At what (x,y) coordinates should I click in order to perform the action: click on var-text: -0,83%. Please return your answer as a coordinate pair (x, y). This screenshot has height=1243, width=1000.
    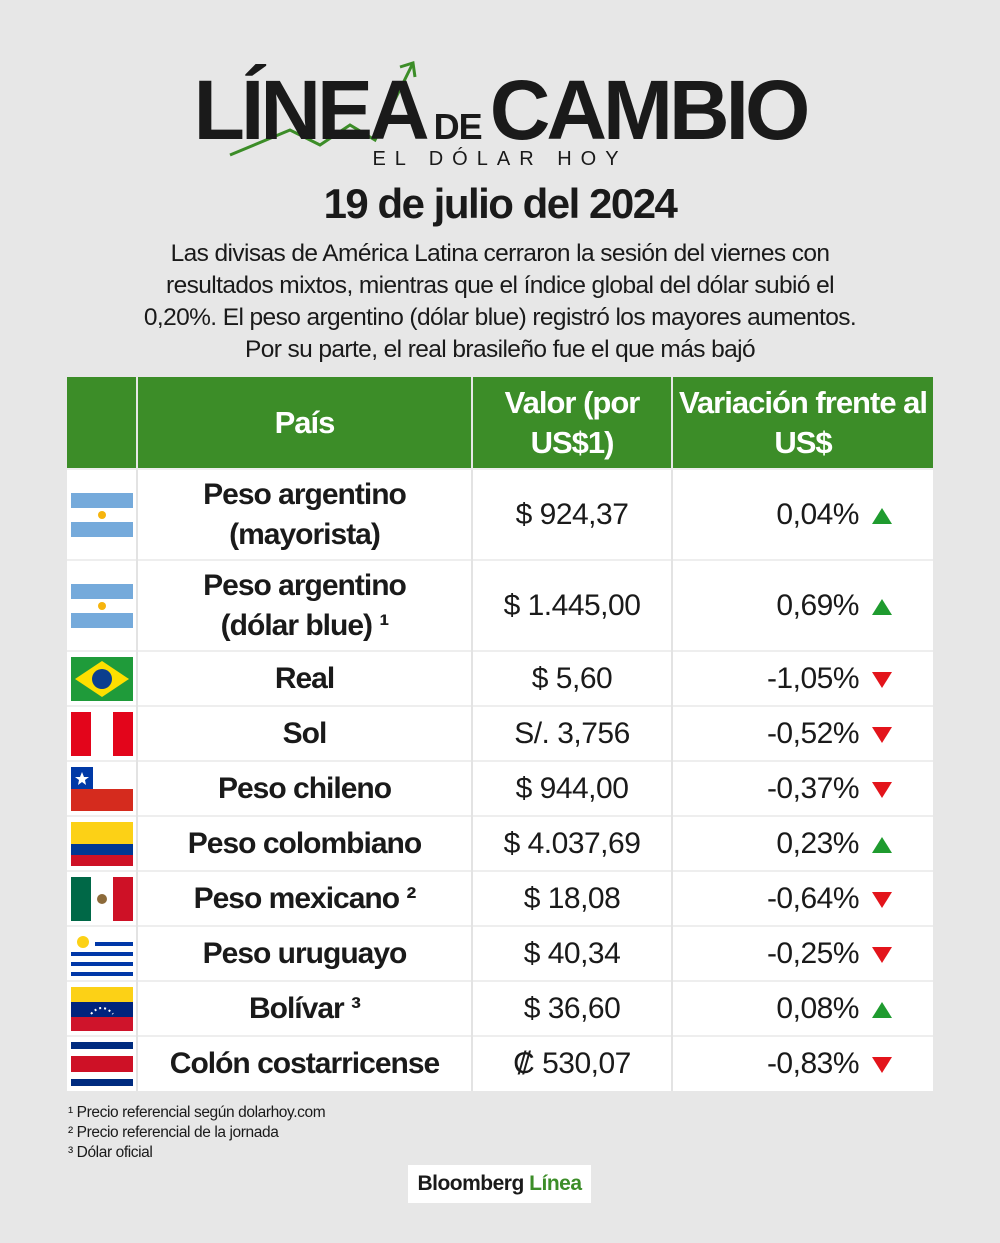
    Looking at the image, I should click on (813, 1063).